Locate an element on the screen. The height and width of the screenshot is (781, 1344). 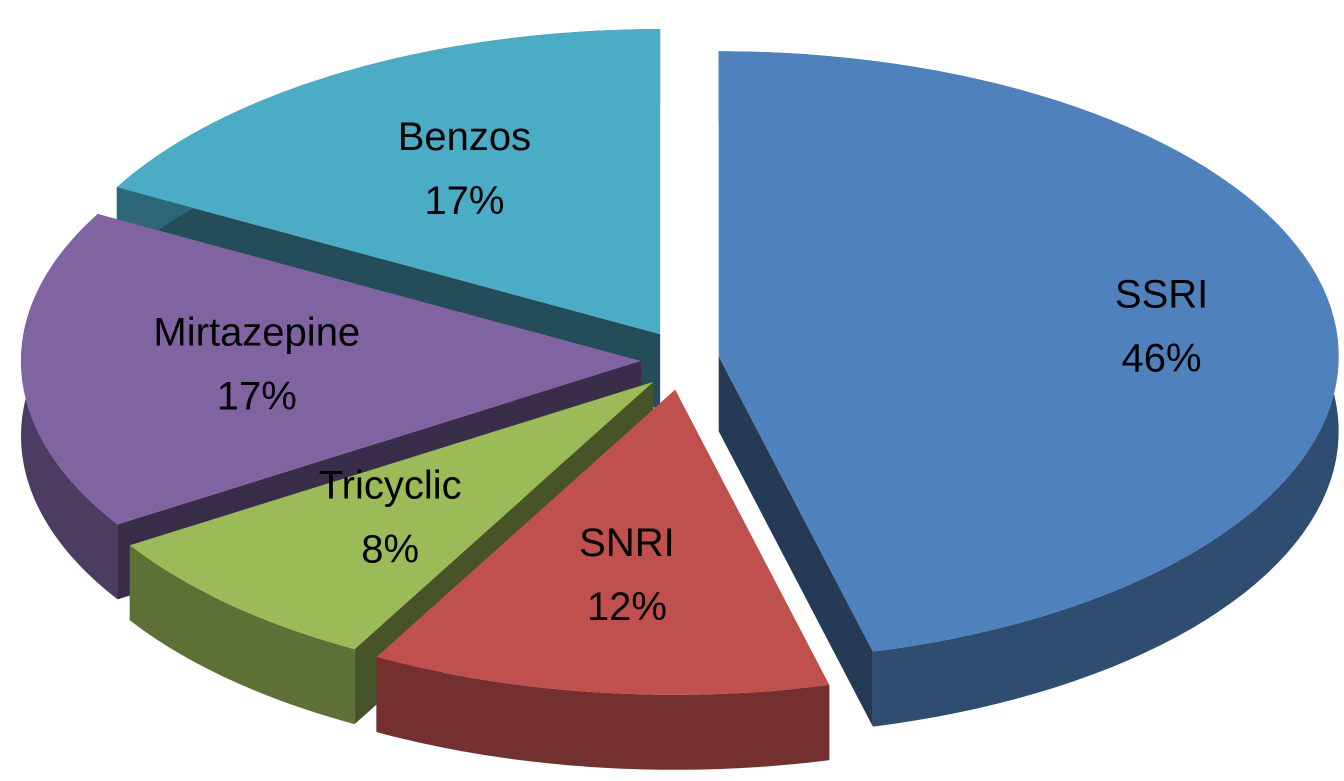
slice-label: SNRI is located at coordinates (627, 543).